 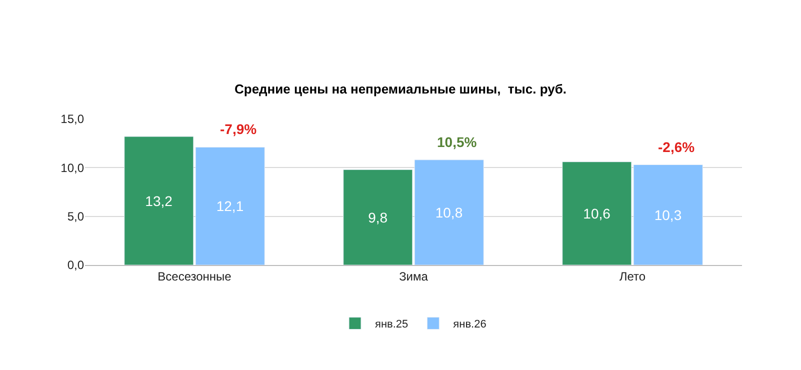 What do you see at coordinates (632, 276) in the screenshot?
I see `x-tick-label: Лето` at bounding box center [632, 276].